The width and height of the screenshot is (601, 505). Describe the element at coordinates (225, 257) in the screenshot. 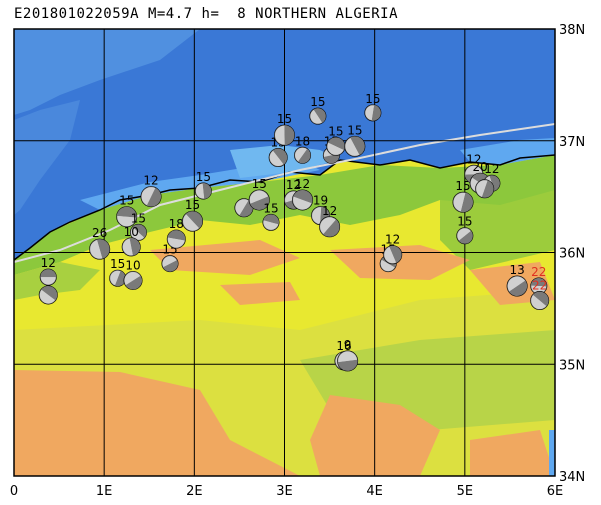

I see `highland-n1` at that location.